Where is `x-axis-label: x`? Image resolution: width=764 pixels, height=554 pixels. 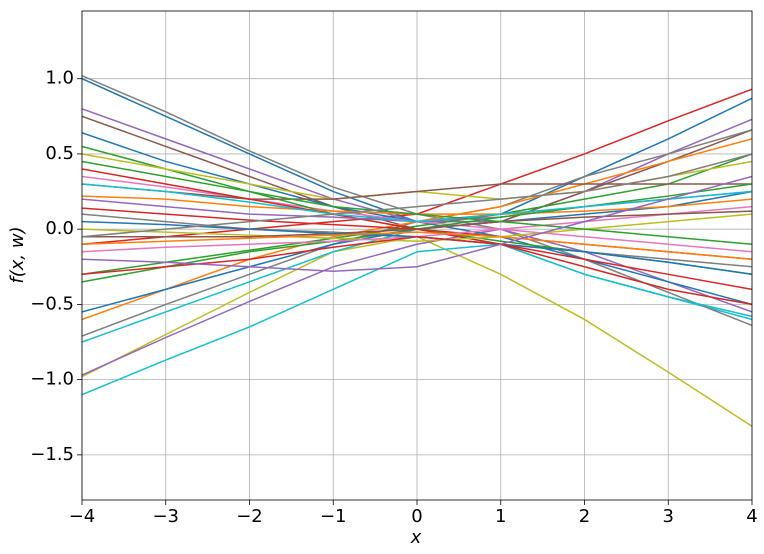
x-axis-label: x is located at coordinates (416, 537).